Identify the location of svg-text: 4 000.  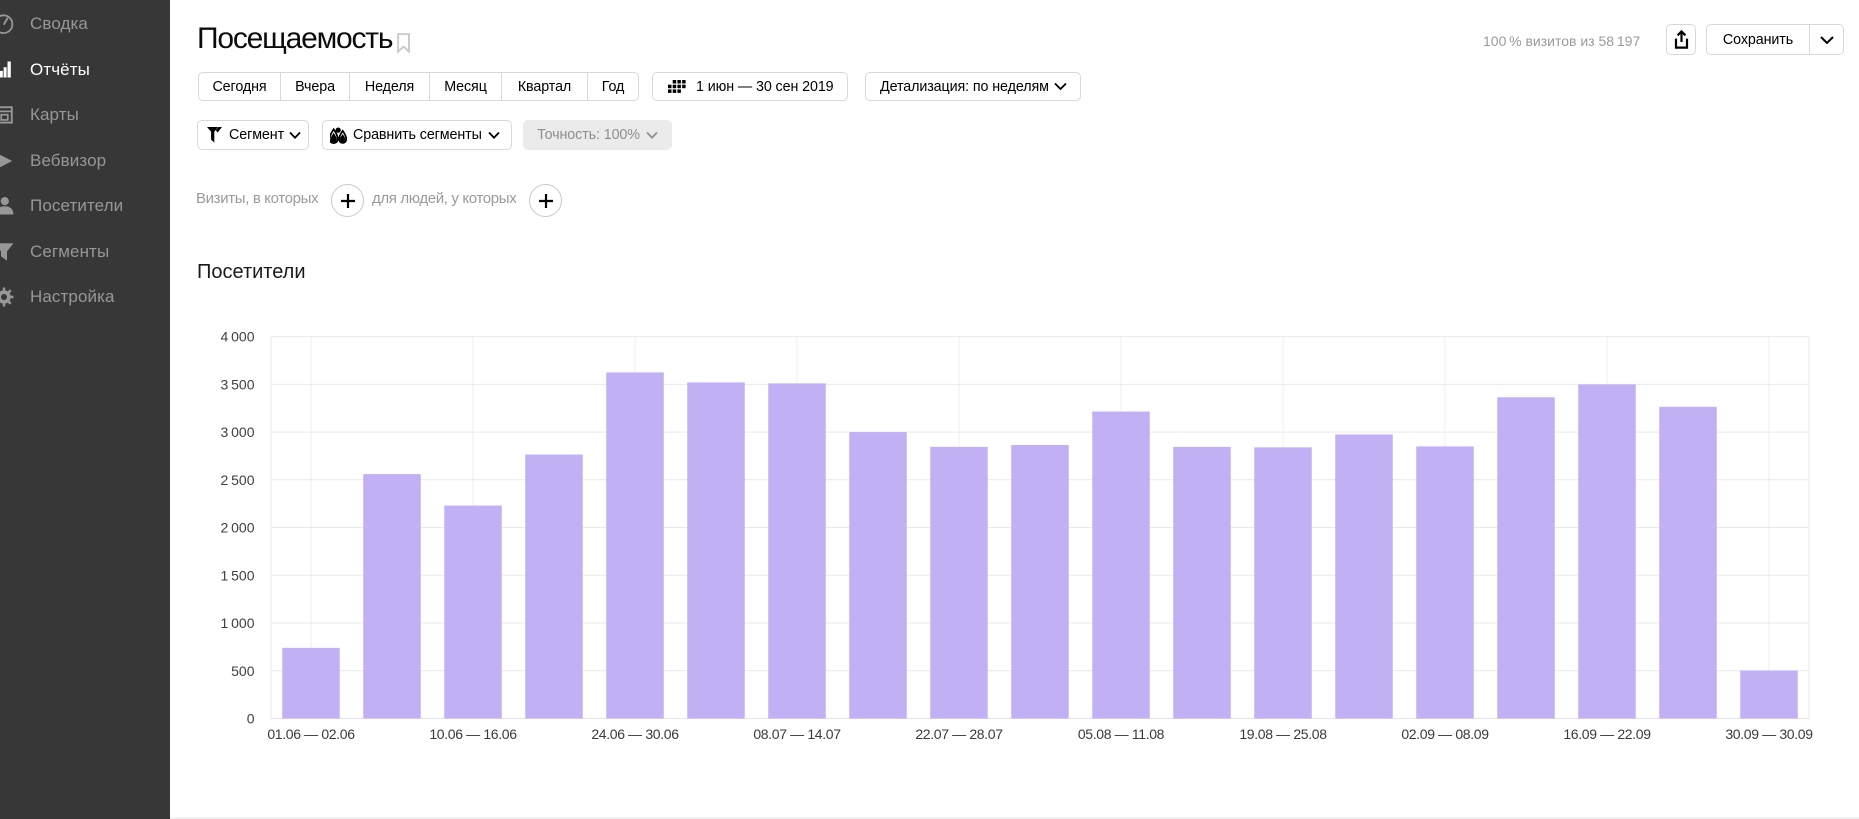
(238, 337).